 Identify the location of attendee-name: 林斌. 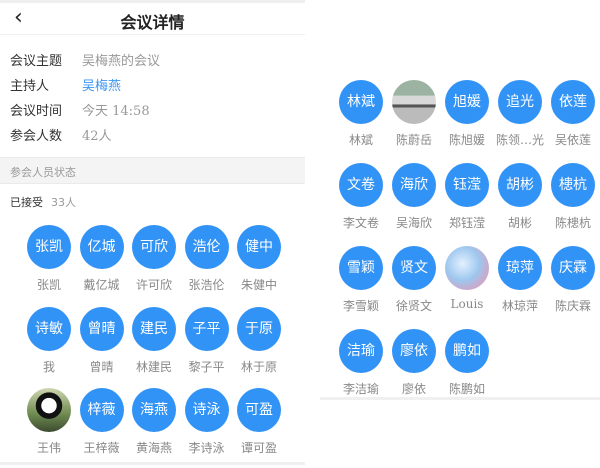
(360, 140).